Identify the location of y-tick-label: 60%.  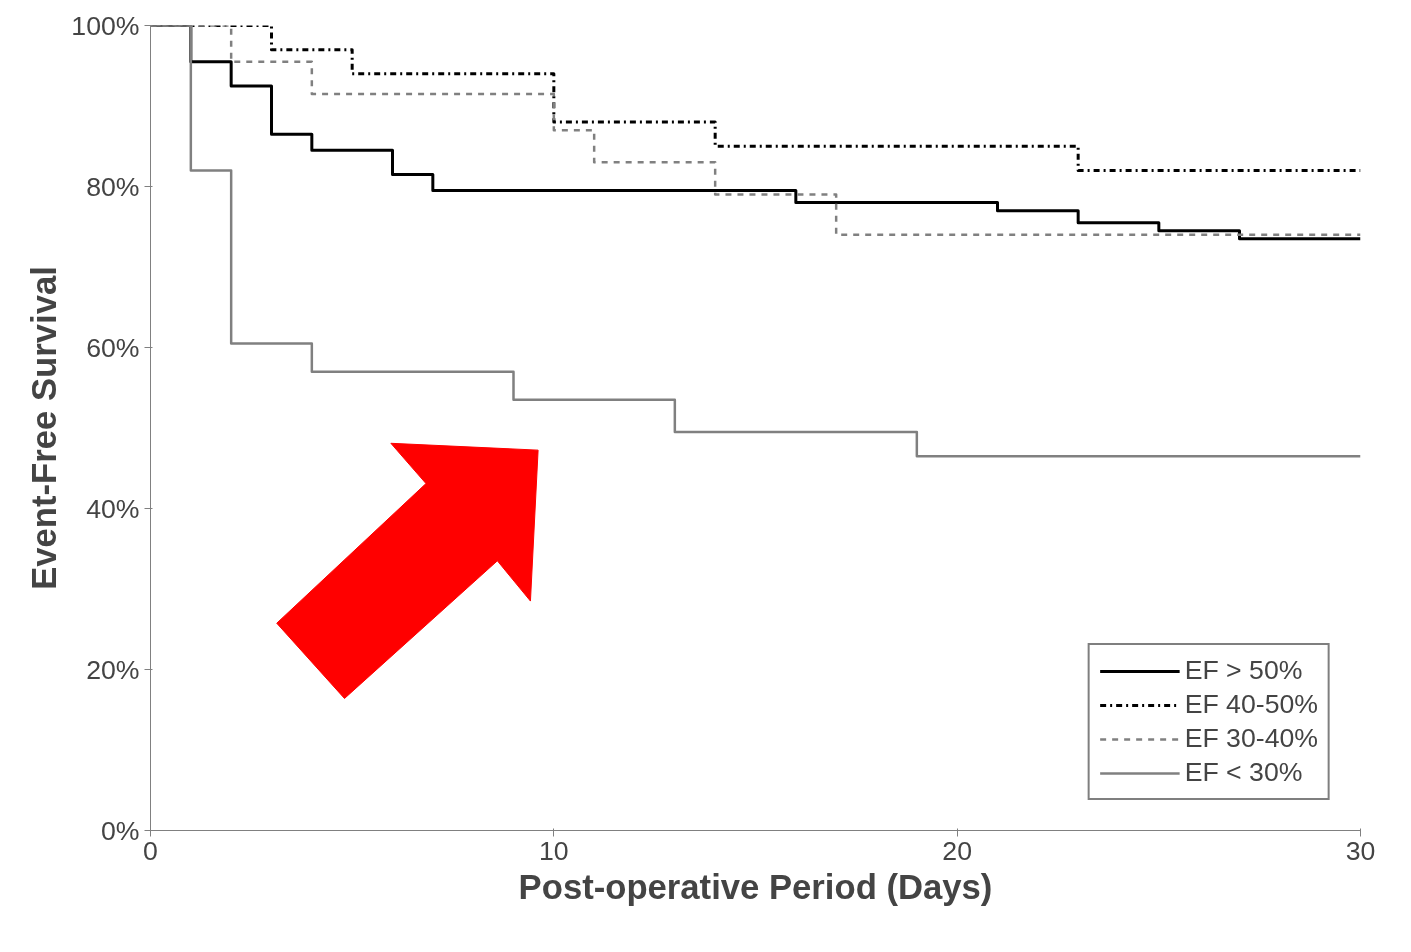
(113, 347).